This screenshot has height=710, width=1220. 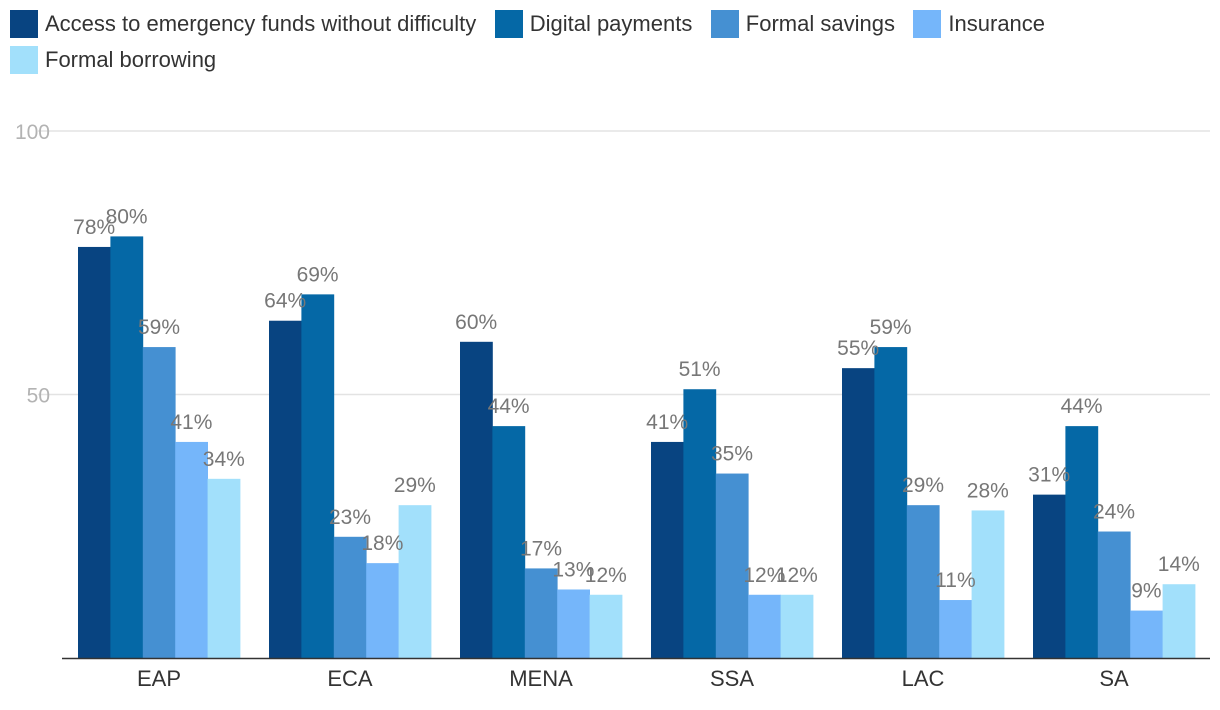 What do you see at coordinates (541, 678) in the screenshot?
I see `x-tick-label-mena: MENA` at bounding box center [541, 678].